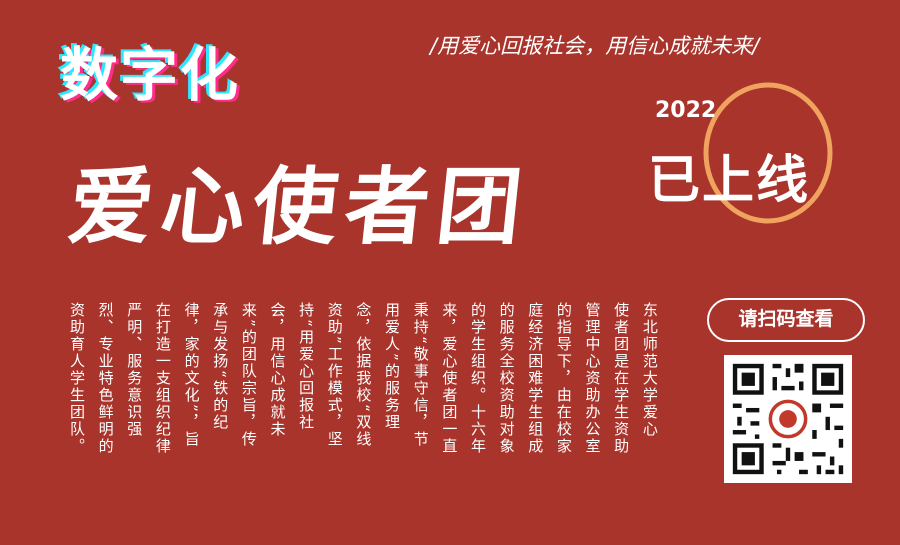 Image resolution: width=900 pixels, height=545 pixels. What do you see at coordinates (220, 366) in the screenshot?
I see `intro-column: 承与发扬“铁的纪` at bounding box center [220, 366].